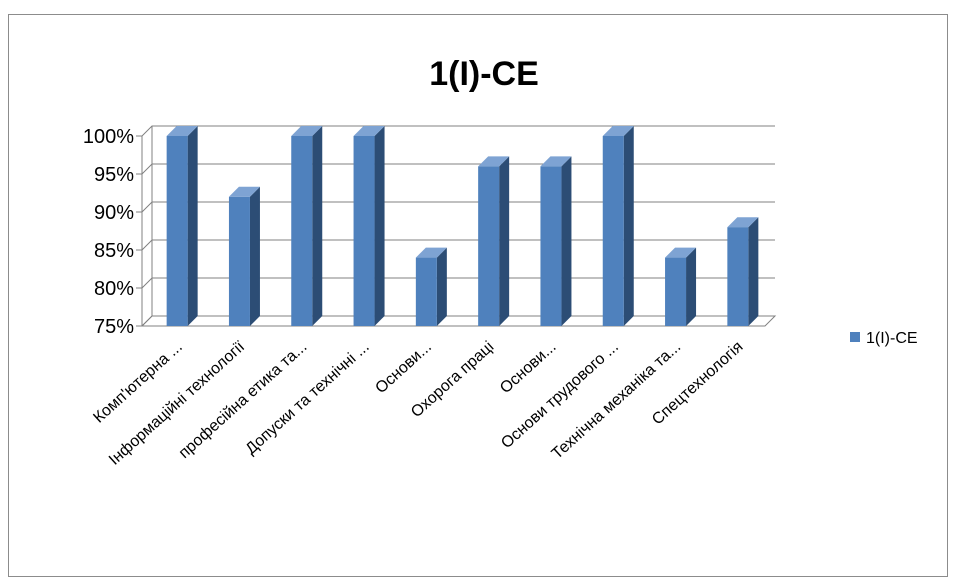 The image size is (959, 579). I want to click on y-tick-label: 75%, so click(114, 327).